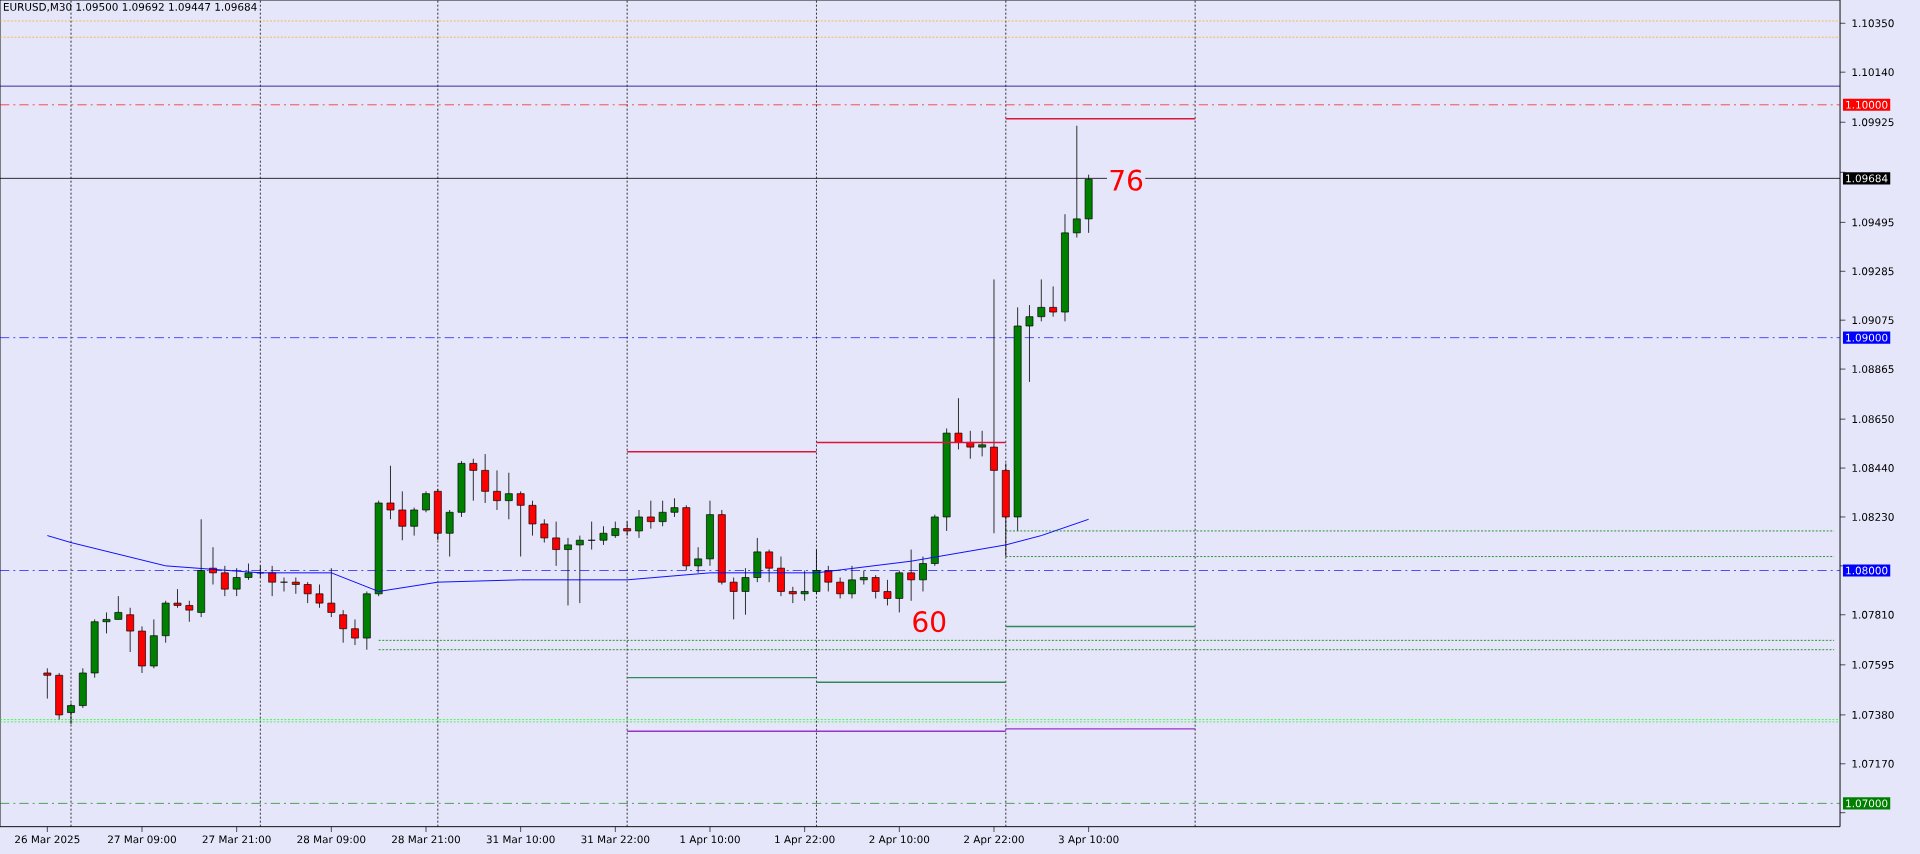  Describe the element at coordinates (1873, 664) in the screenshot. I see `y-tick-label: 1.07595` at that location.